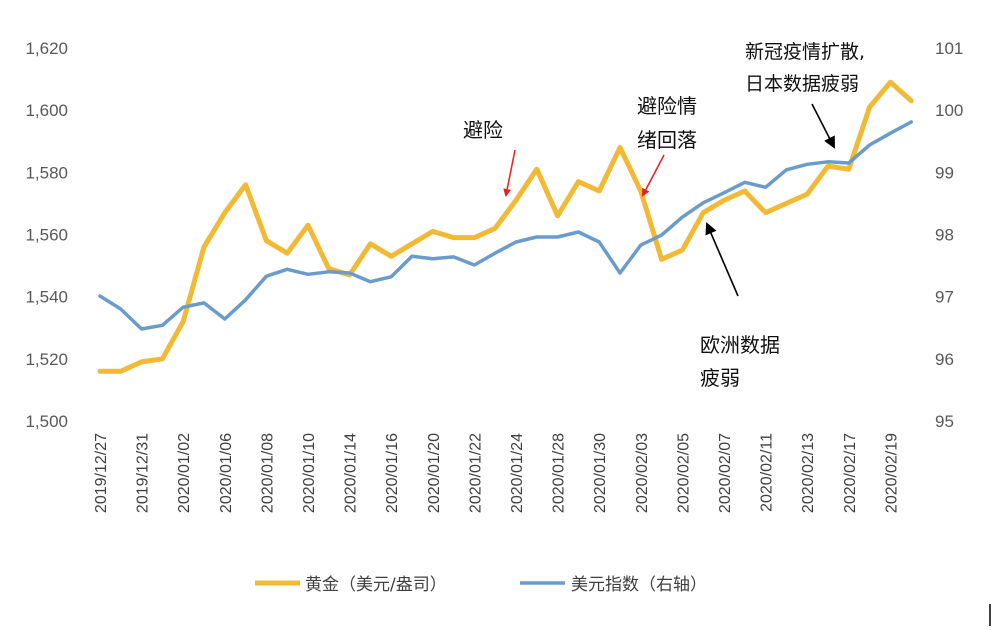 This screenshot has height=630, width=998. What do you see at coordinates (949, 110) in the screenshot?
I see `y-right-tick-label: 100` at bounding box center [949, 110].